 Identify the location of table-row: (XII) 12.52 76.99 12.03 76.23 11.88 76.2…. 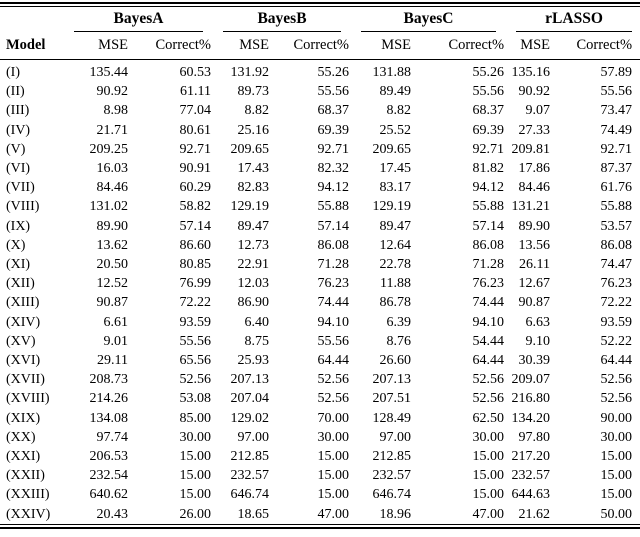
(320, 283).